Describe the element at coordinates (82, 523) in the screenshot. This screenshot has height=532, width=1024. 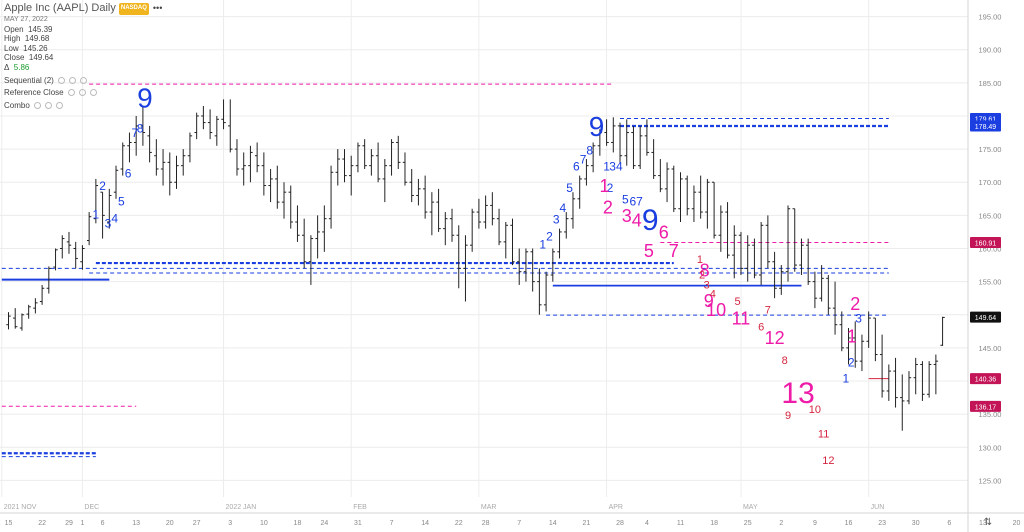
I see `day-label: 1` at that location.